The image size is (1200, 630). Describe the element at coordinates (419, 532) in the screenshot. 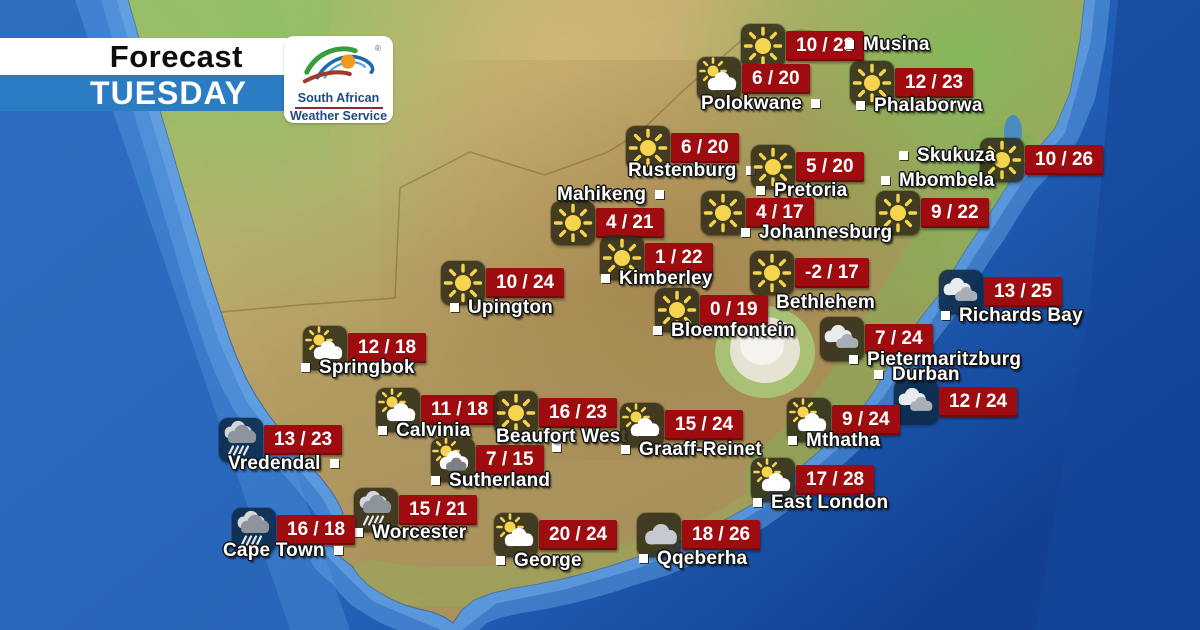

I see `city-name: Worcester` at that location.